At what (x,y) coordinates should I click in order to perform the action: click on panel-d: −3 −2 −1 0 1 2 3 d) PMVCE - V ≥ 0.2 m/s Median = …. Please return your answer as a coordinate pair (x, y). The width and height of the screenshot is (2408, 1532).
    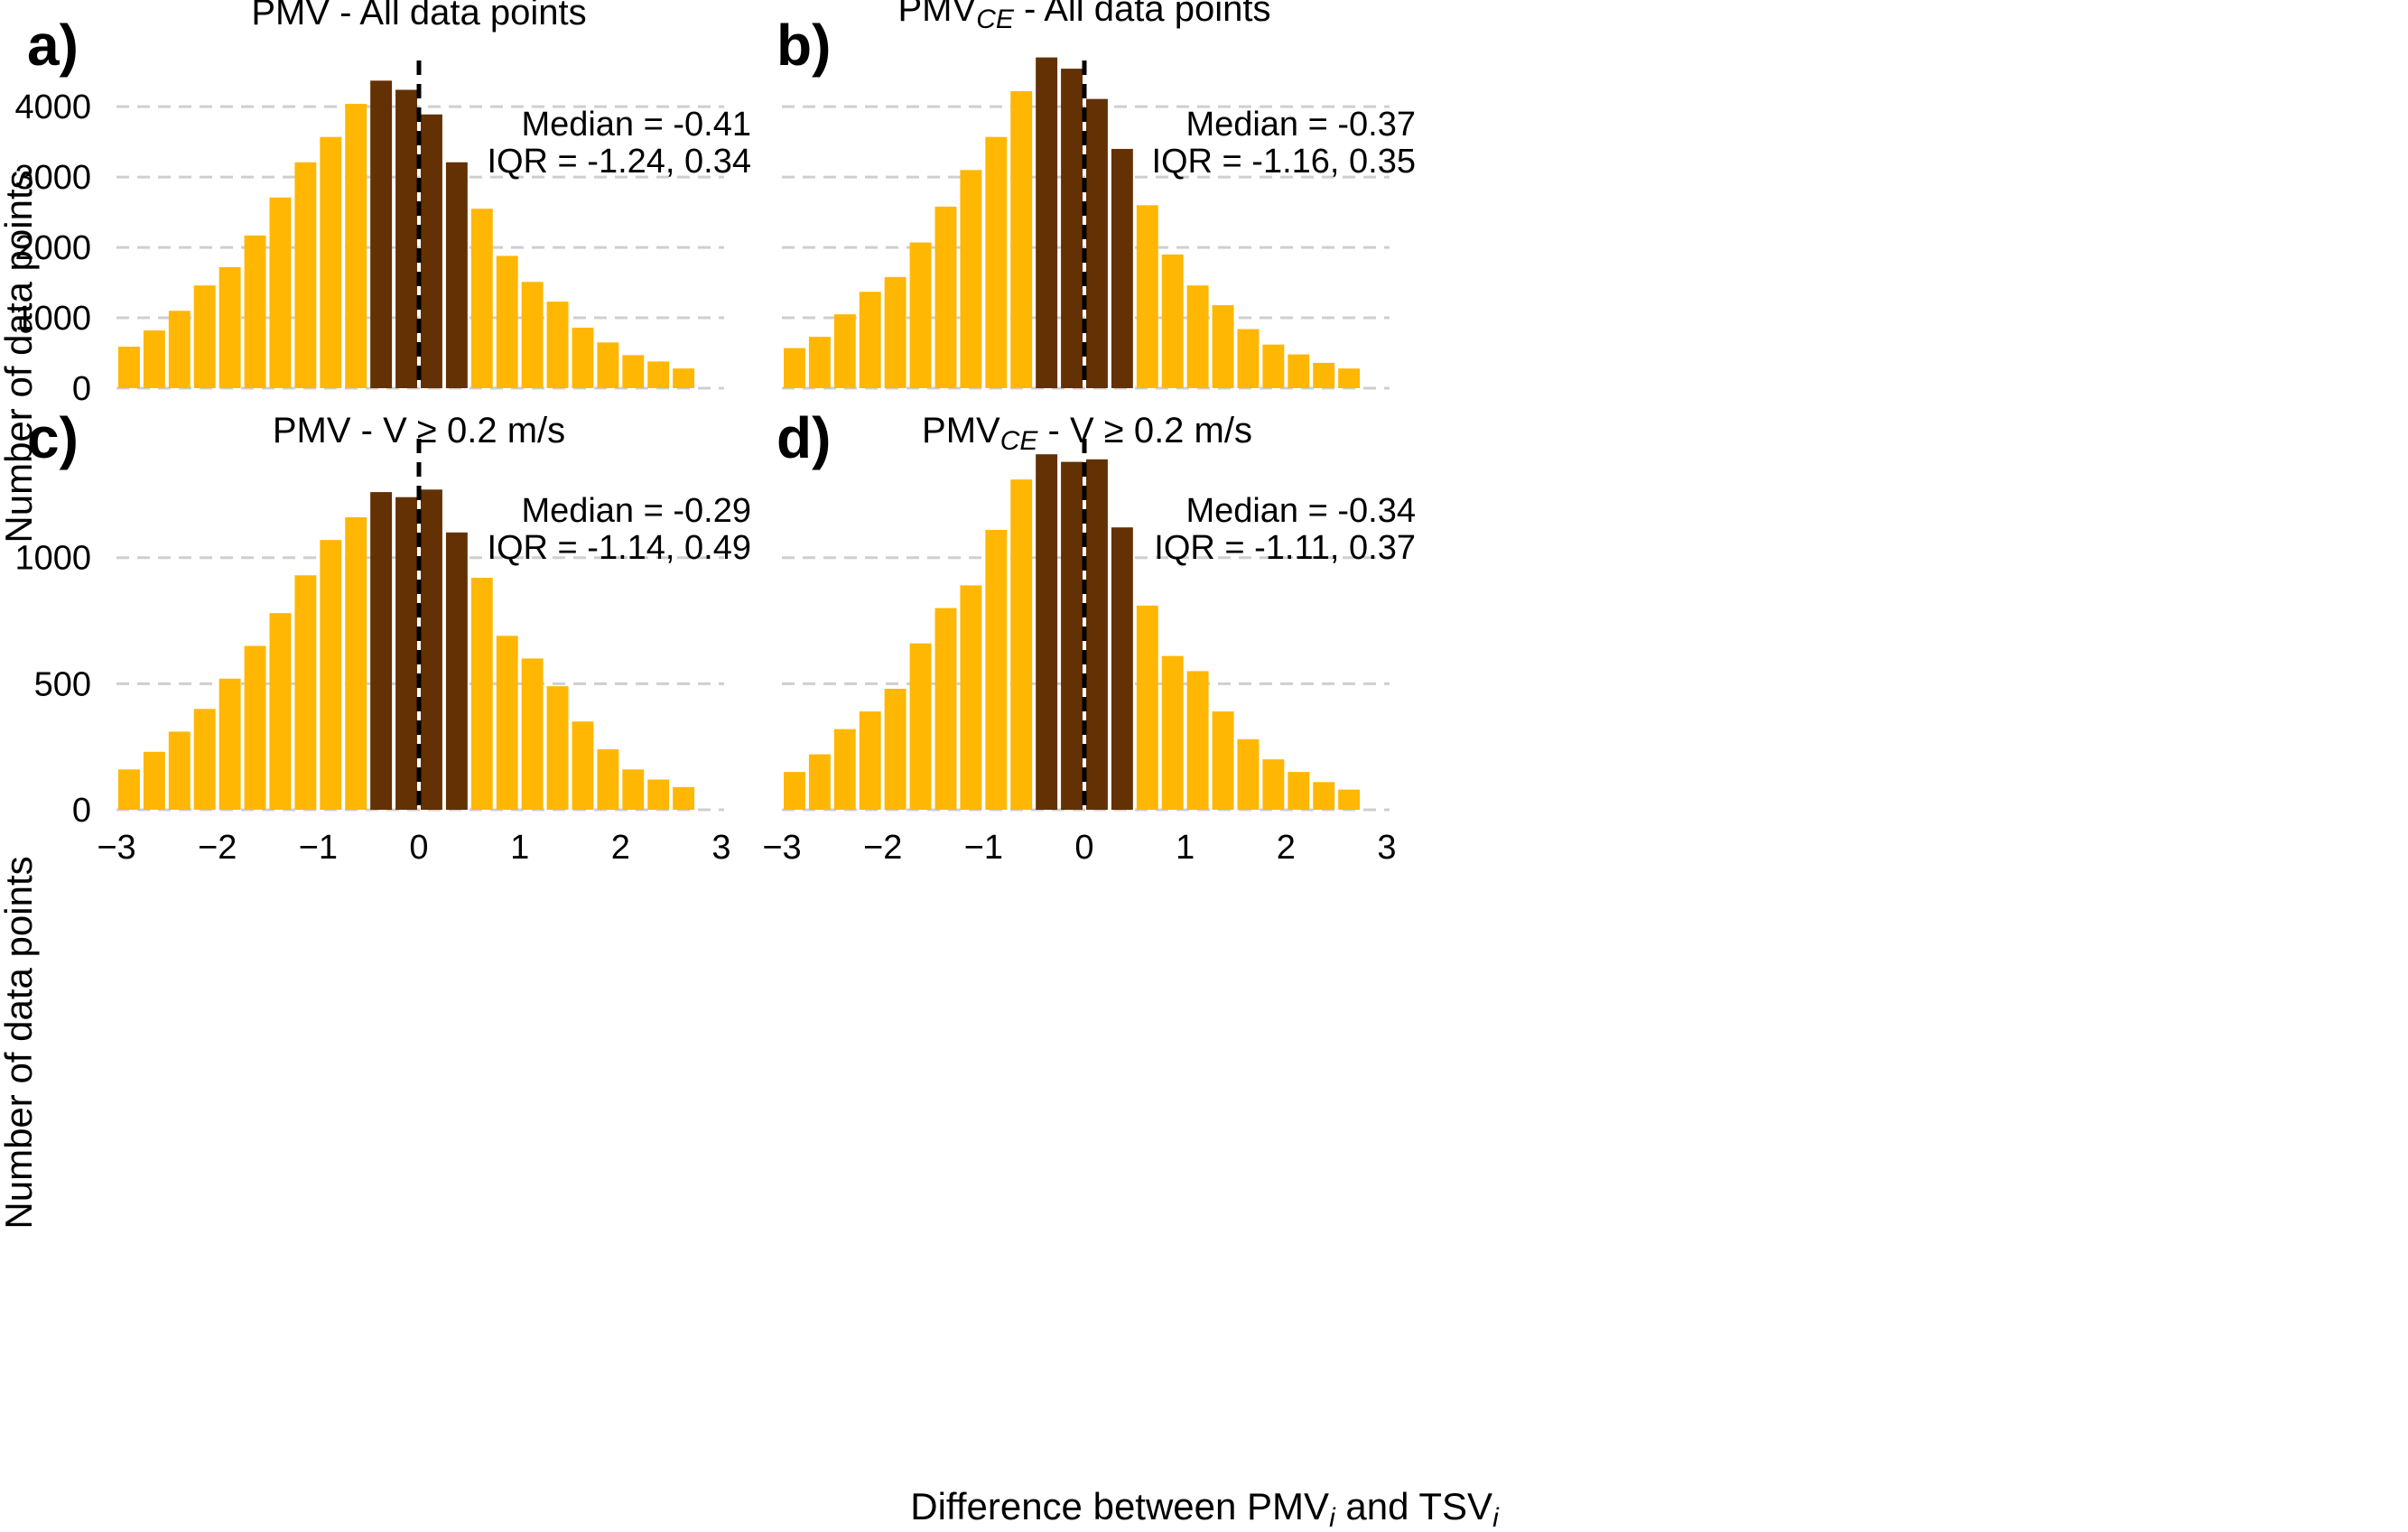
    Looking at the image, I should click on (1089, 636).